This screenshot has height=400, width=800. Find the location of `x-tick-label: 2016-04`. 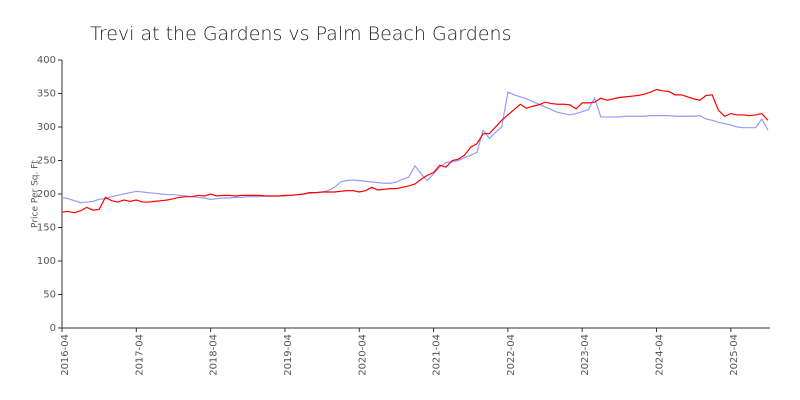

x-tick-label: 2016-04 is located at coordinates (65, 355).